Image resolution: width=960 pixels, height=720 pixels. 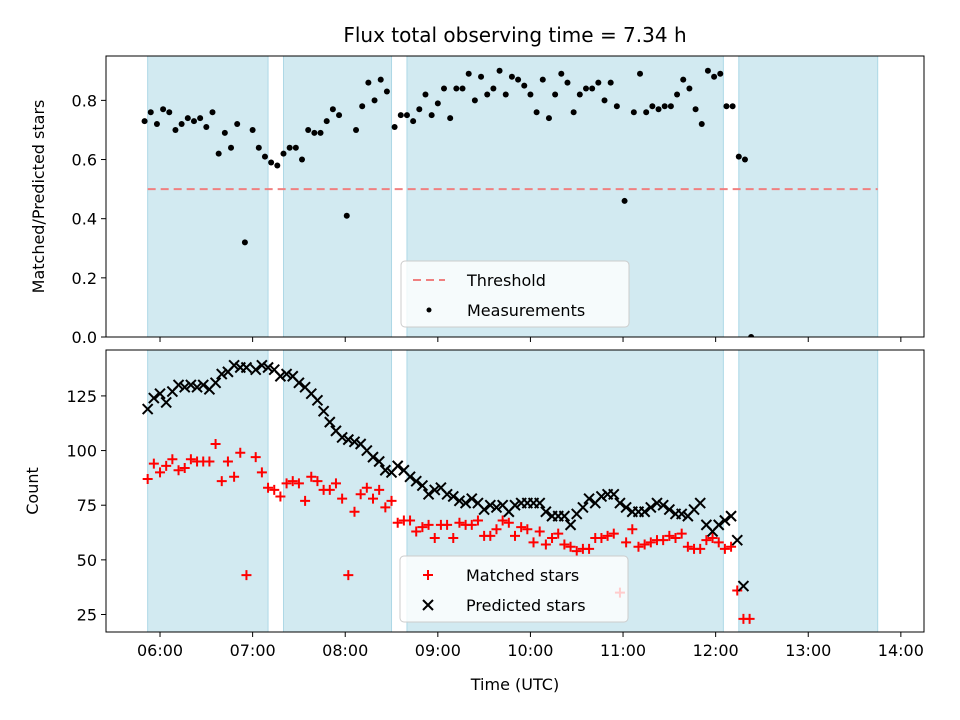 What do you see at coordinates (38, 197) in the screenshot?
I see `y-axis-label: Matched/Predicted stars` at bounding box center [38, 197].